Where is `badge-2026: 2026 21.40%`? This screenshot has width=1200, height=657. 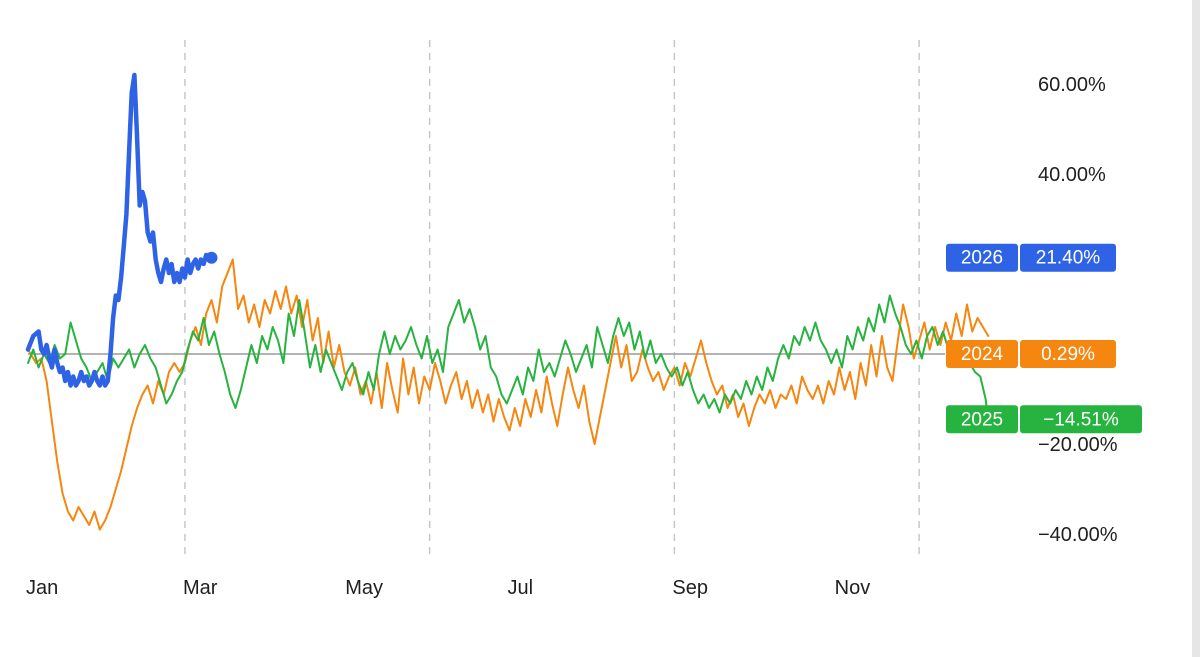
badge-2026: 2026 21.40% is located at coordinates (1031, 257).